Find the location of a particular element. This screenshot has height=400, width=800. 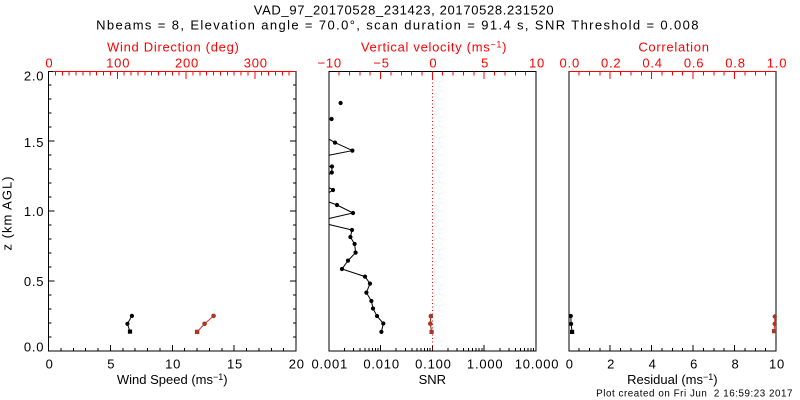

svg-text: 0.2 is located at coordinates (611, 63).